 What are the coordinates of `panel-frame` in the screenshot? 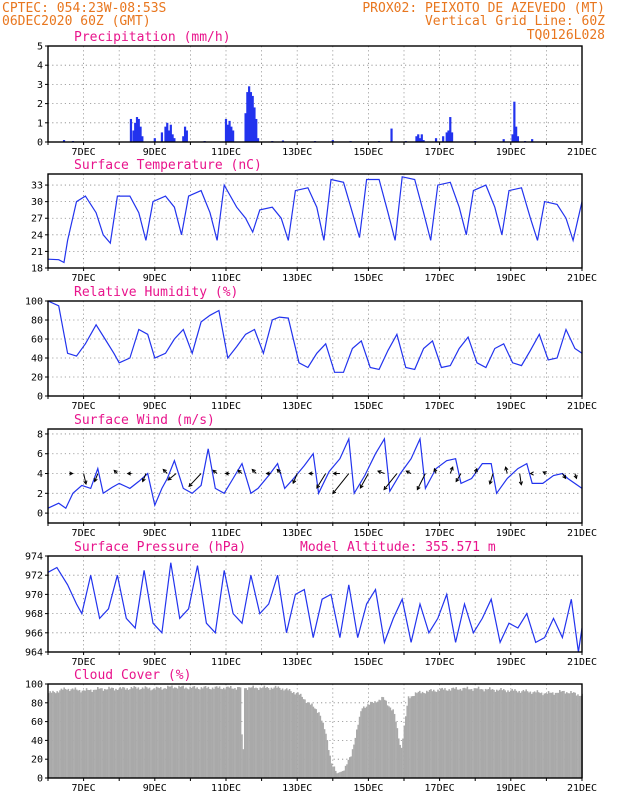 It's located at (315, 604).